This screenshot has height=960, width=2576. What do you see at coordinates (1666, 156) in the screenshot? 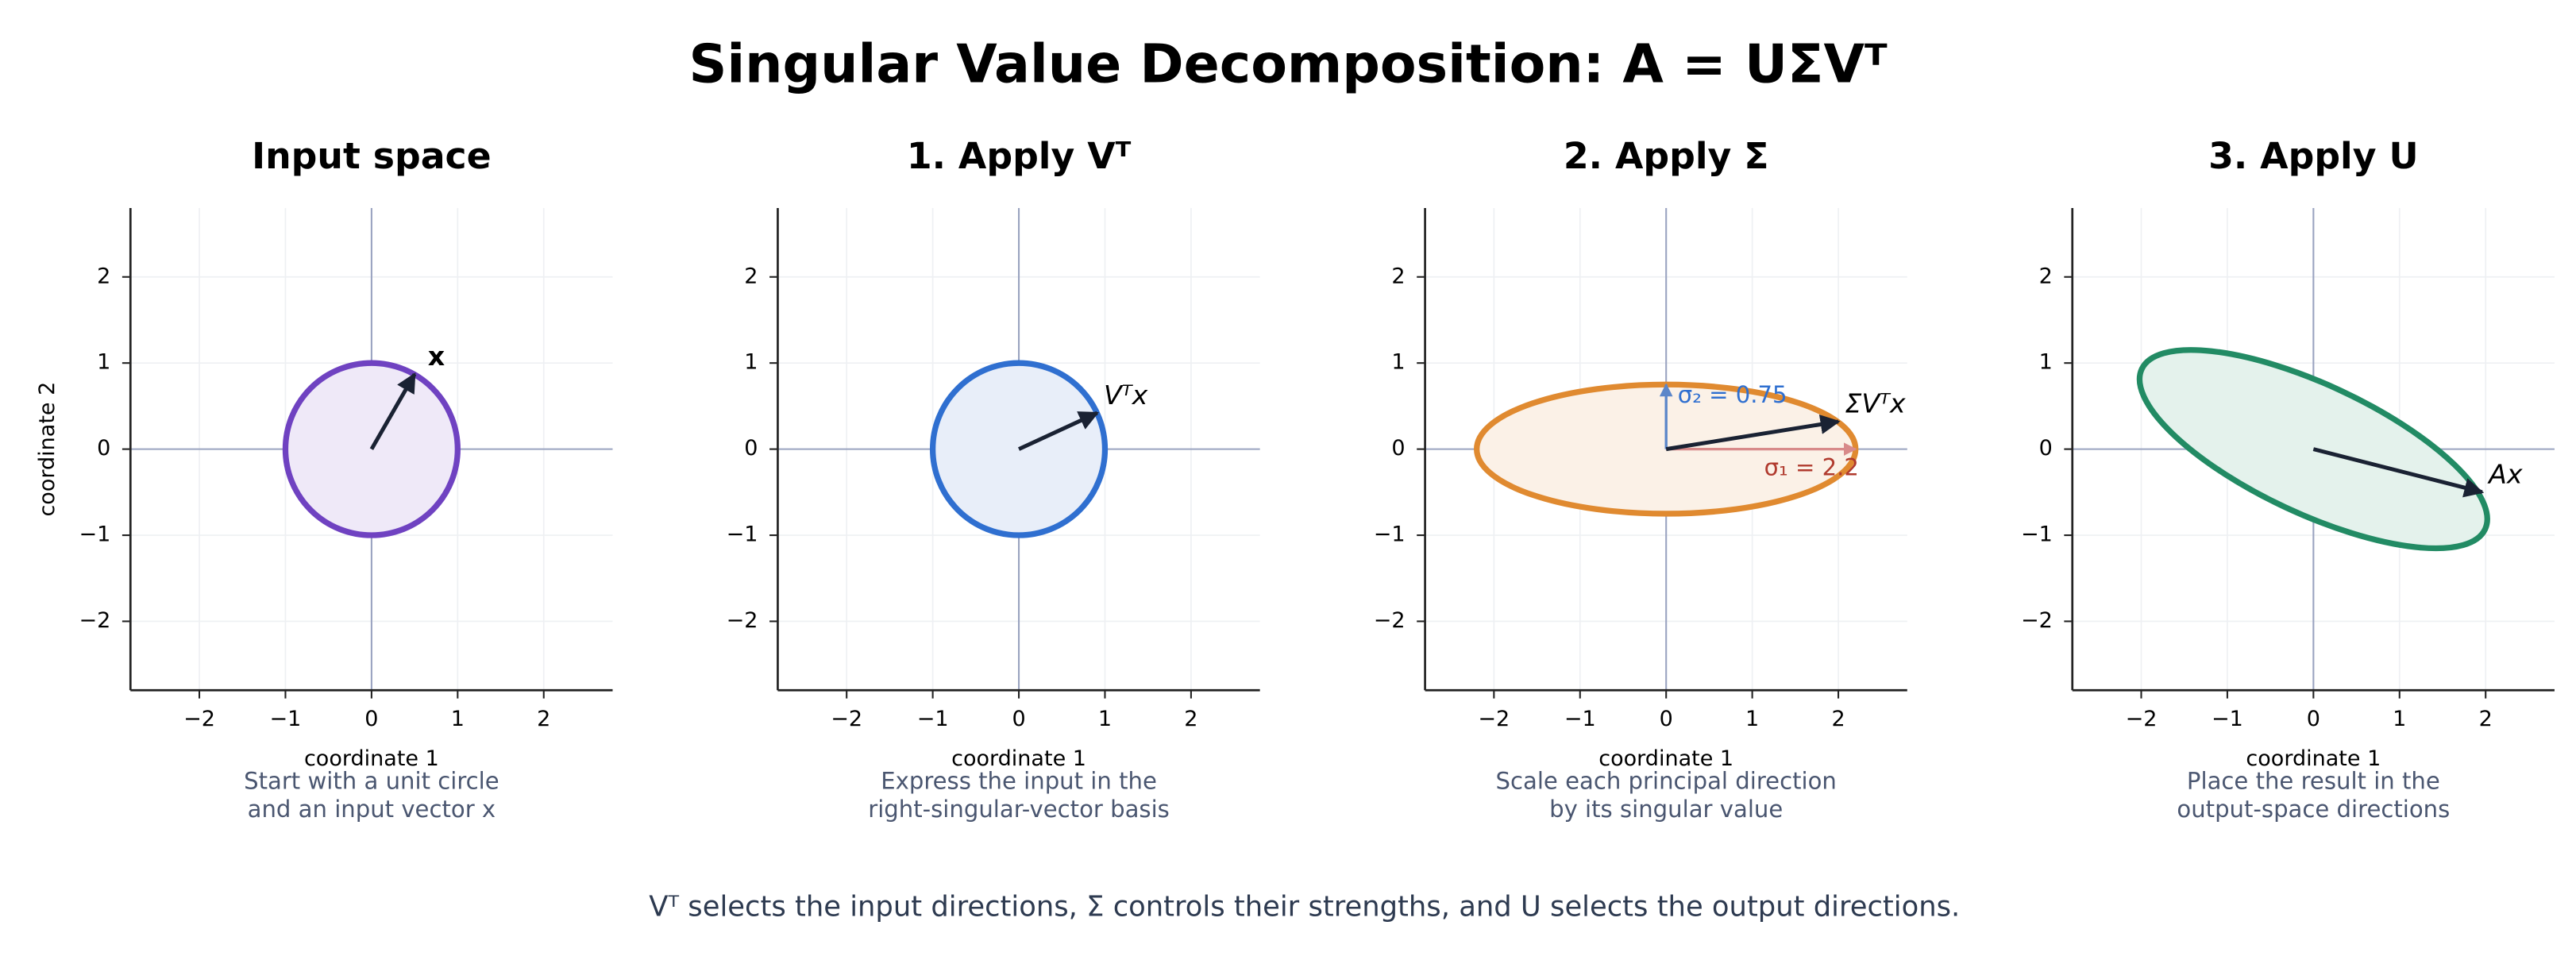
I see `panel-title: 2. Apply Σ` at bounding box center [1666, 156].